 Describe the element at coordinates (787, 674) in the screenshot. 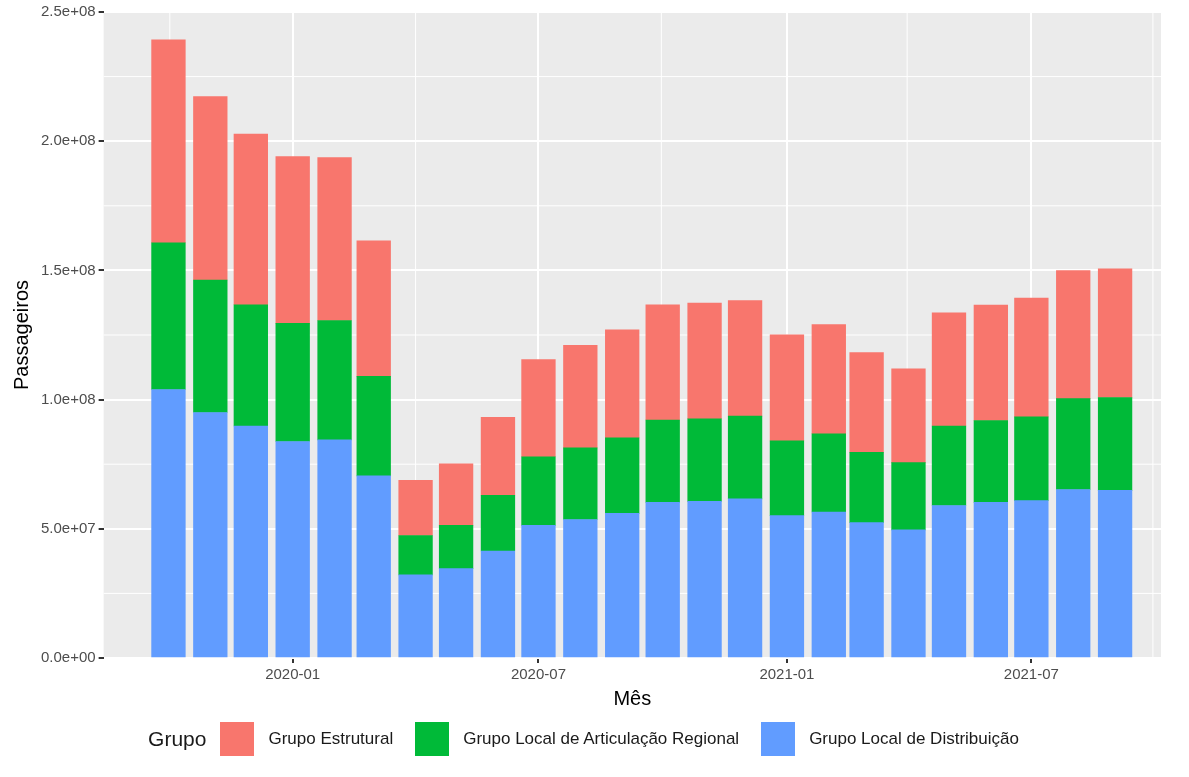

I see `x-tick-label: 2021-01` at that location.